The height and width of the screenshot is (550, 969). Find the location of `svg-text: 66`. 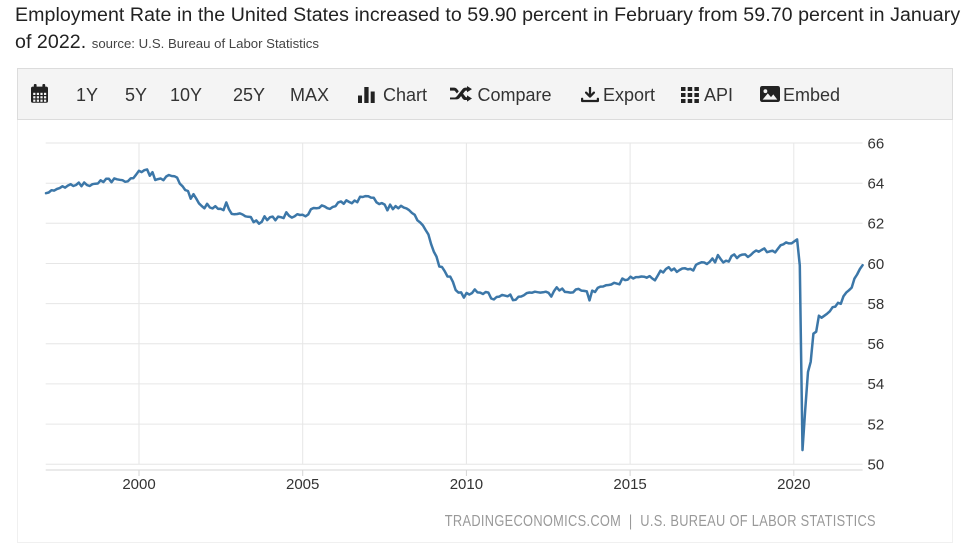

svg-text: 66 is located at coordinates (876, 143).